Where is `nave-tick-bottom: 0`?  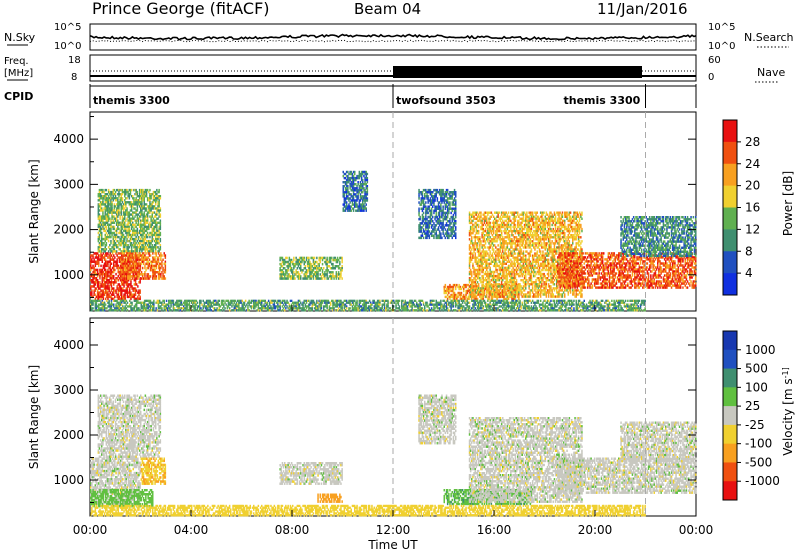 nave-tick-bottom: 0 is located at coordinates (711, 77).